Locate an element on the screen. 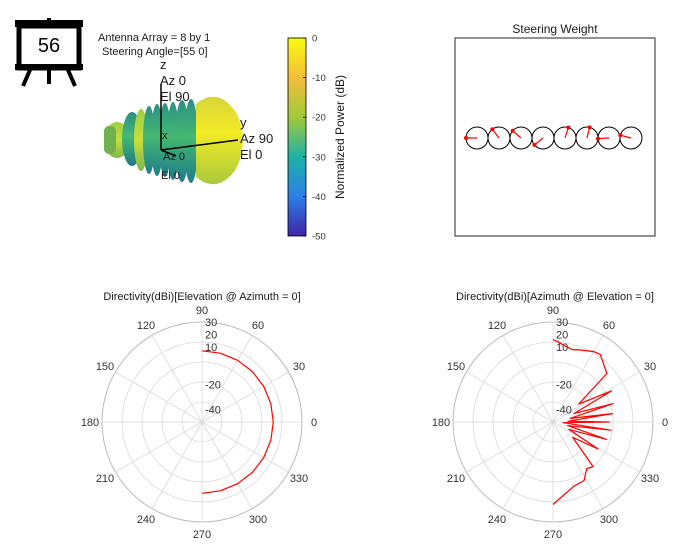 This screenshot has height=546, width=692. array-size-label: Antenna Array = 8 by 1 is located at coordinates (154, 38).